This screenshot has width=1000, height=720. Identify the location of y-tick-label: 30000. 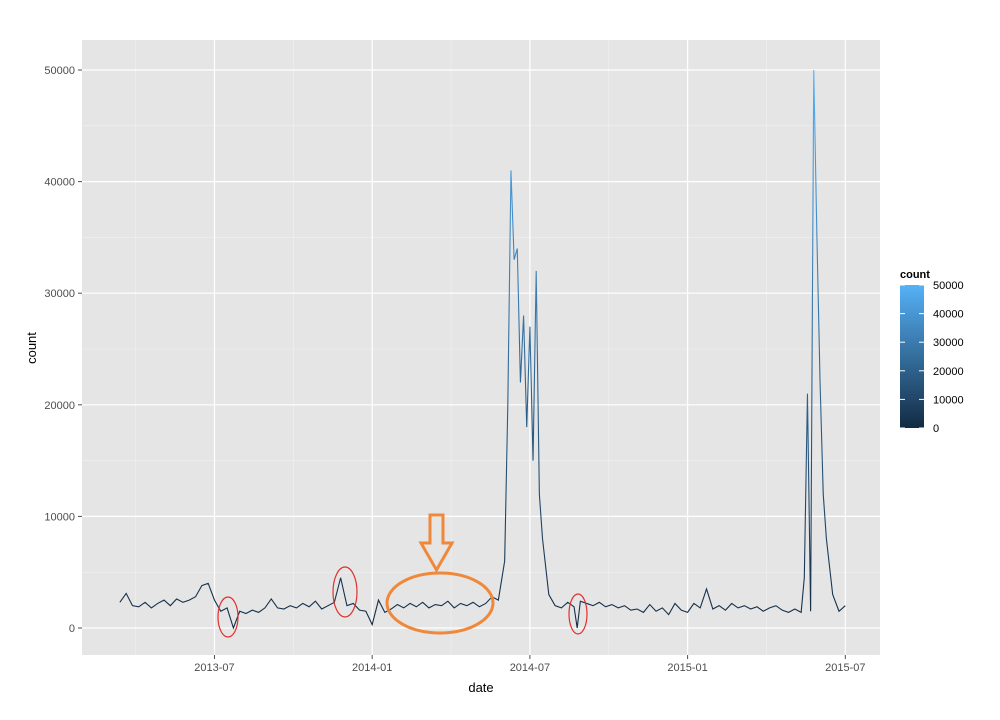
(59, 294).